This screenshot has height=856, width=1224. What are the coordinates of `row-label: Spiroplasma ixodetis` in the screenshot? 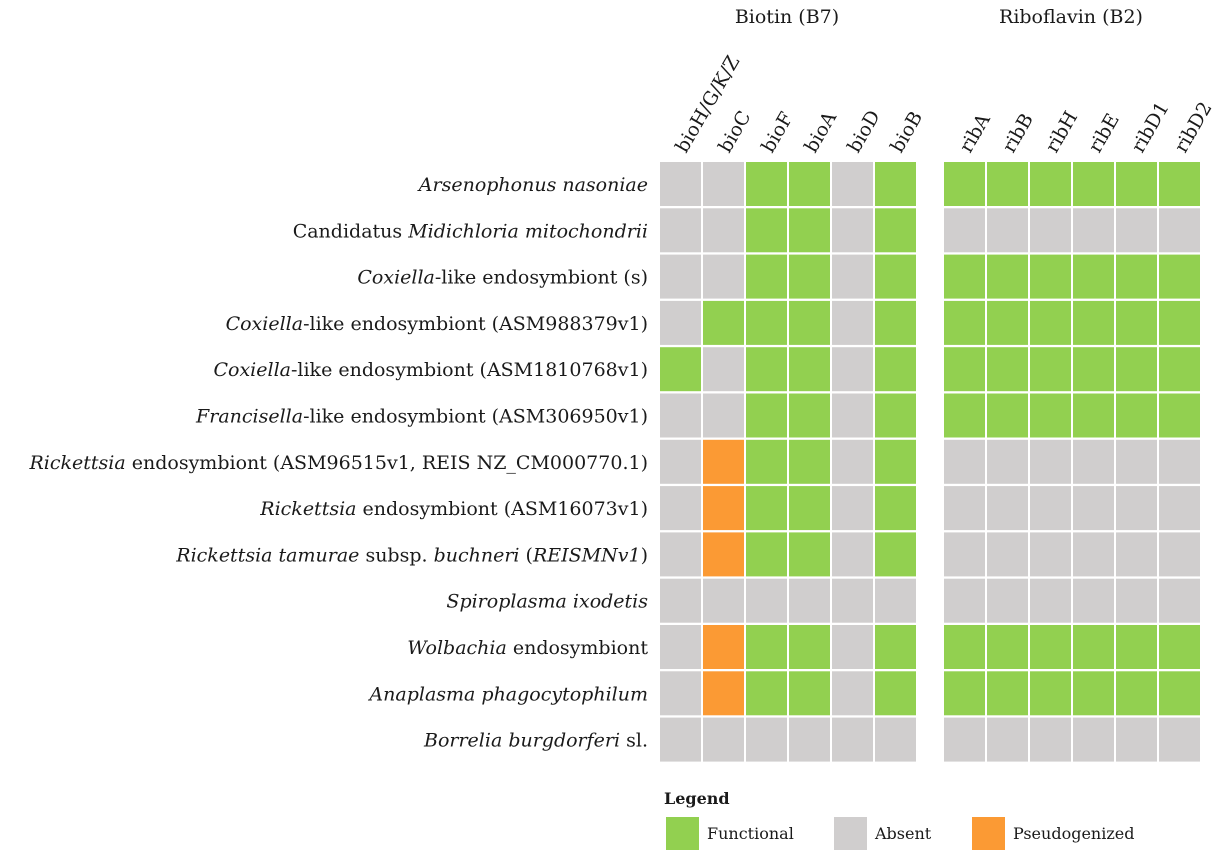 It's located at (547, 602).